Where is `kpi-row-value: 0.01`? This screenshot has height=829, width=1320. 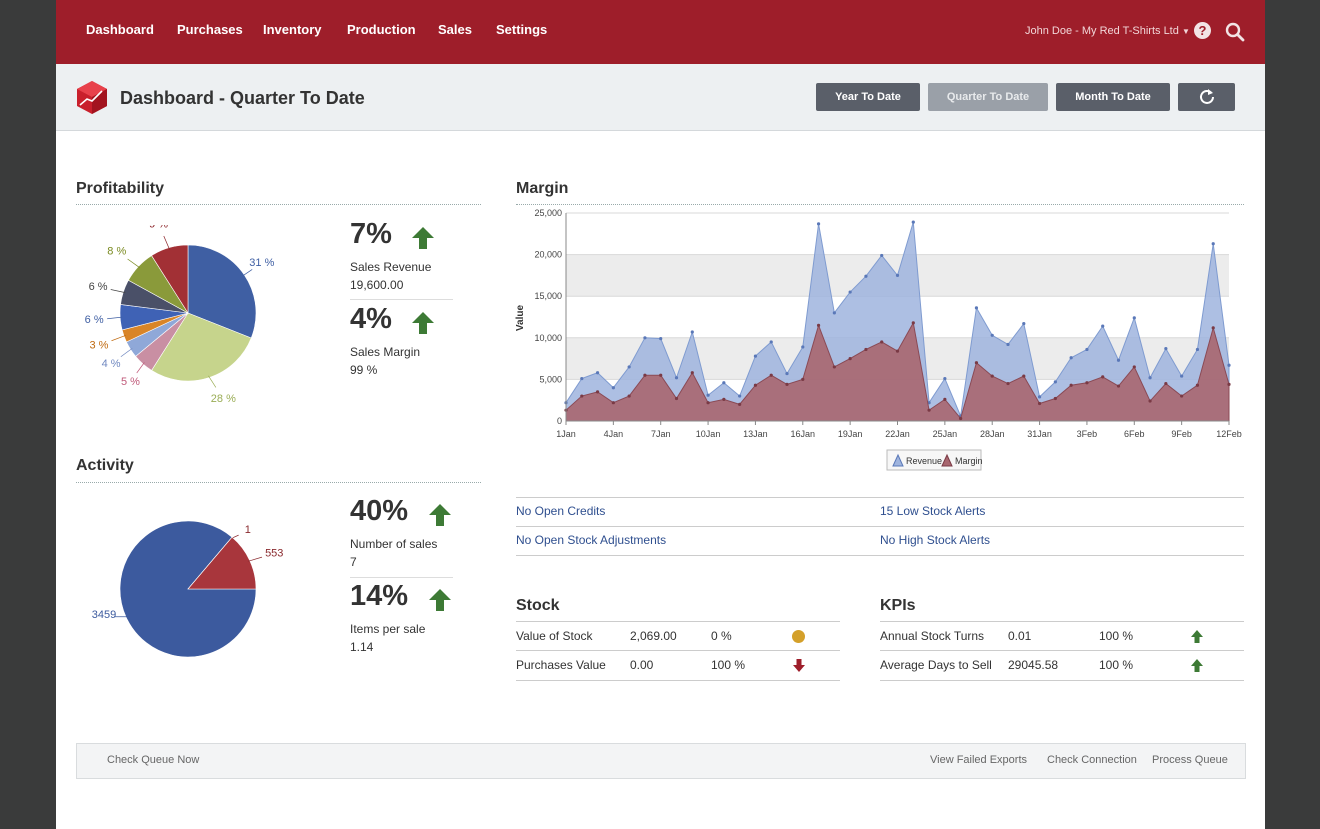
kpi-row-value: 0.01 is located at coordinates (1020, 636).